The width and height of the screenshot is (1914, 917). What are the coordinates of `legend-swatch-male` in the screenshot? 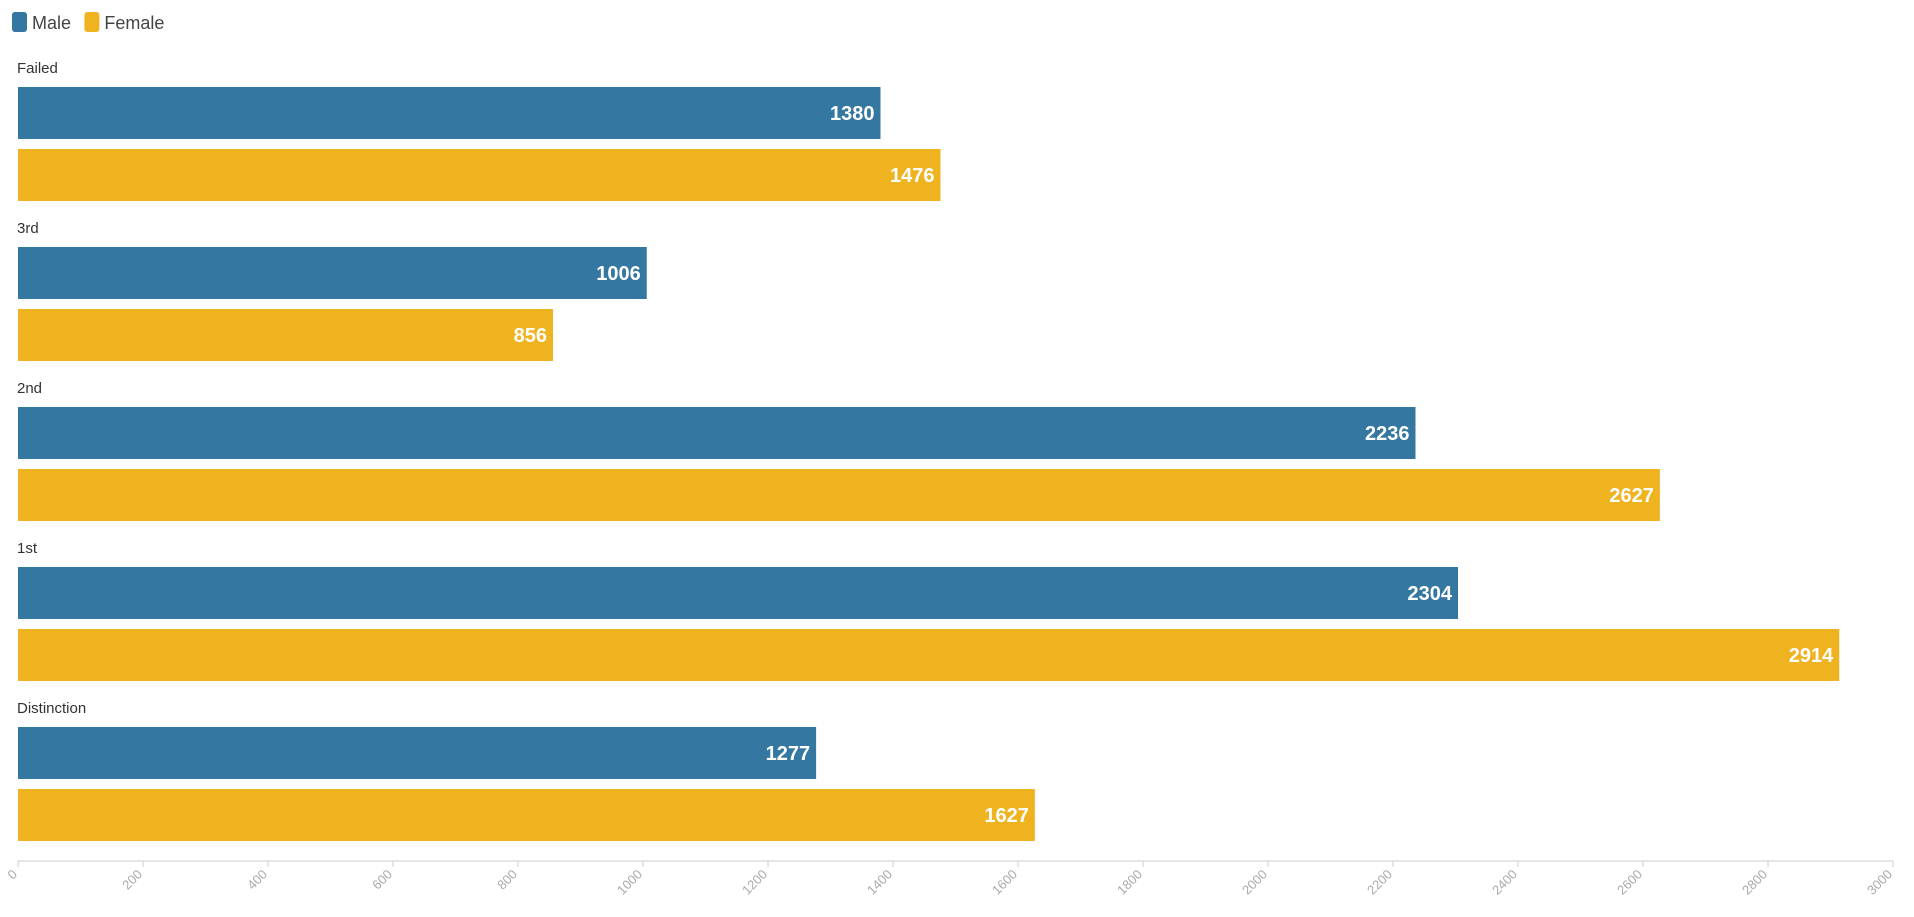 It's located at (19, 22).